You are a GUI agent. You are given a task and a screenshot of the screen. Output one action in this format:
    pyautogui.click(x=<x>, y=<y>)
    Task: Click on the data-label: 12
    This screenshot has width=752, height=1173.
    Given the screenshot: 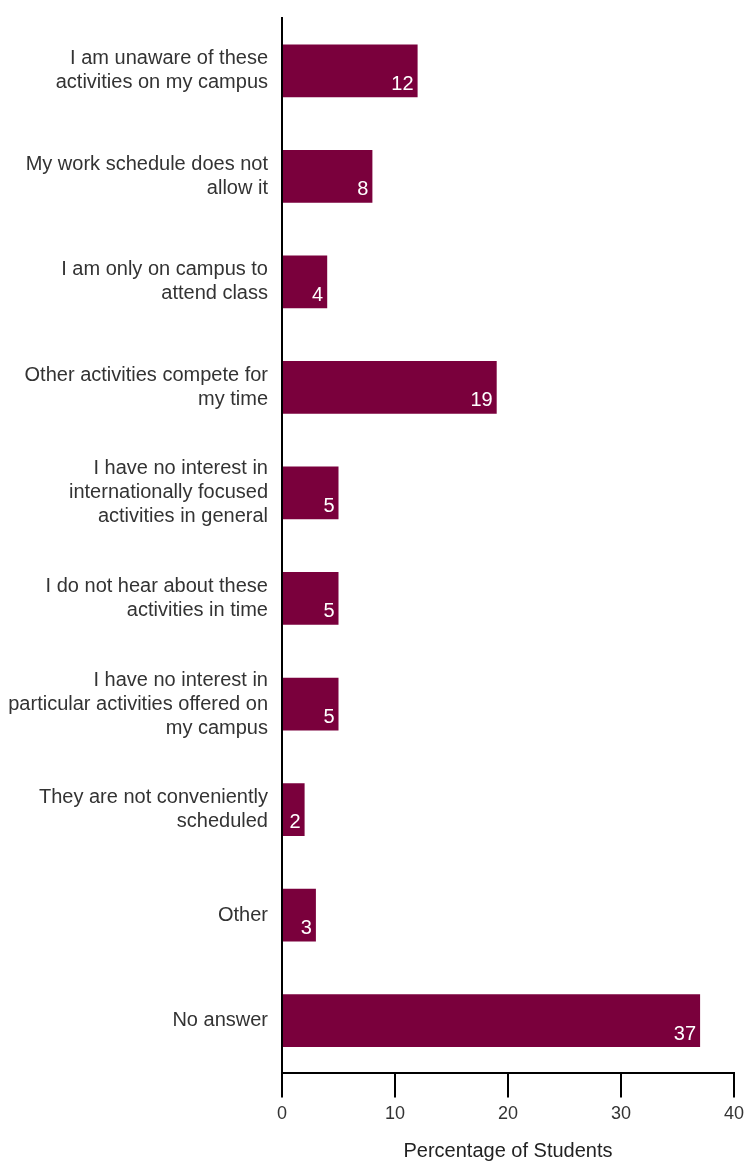 What is the action you would take?
    pyautogui.click(x=402, y=82)
    